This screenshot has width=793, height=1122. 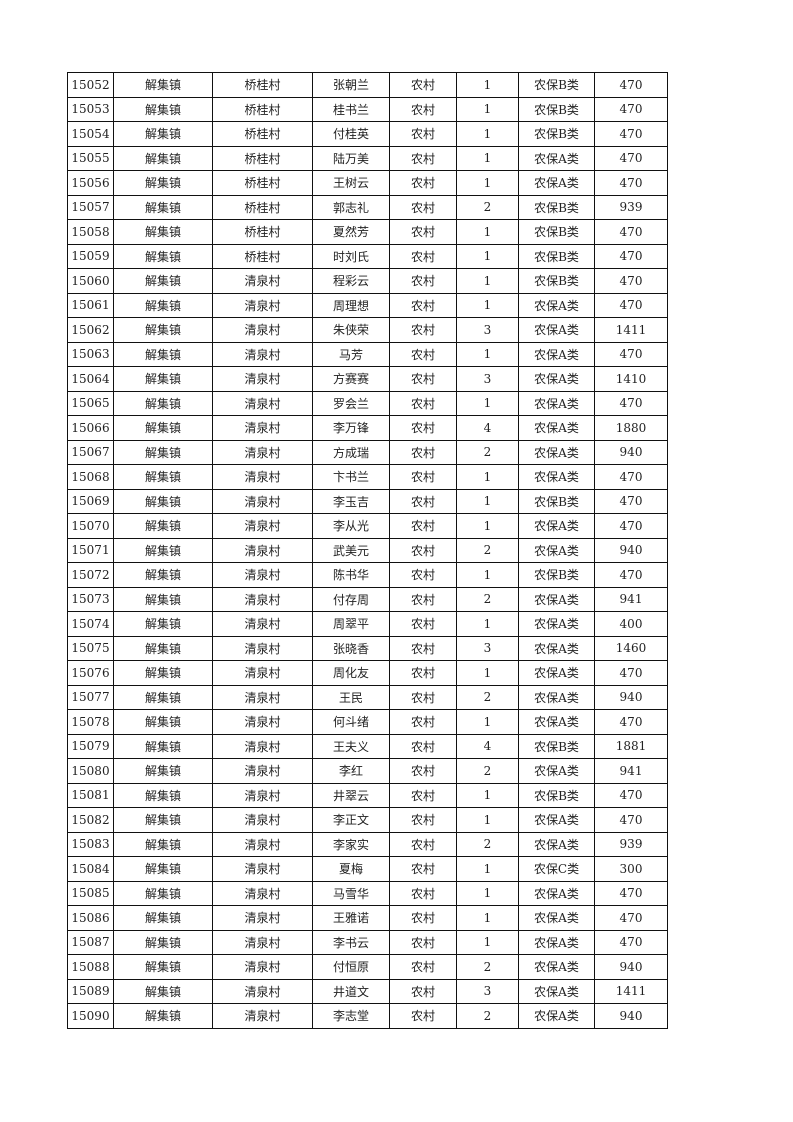 I want to click on row-id-cell: 15062, so click(x=90, y=330).